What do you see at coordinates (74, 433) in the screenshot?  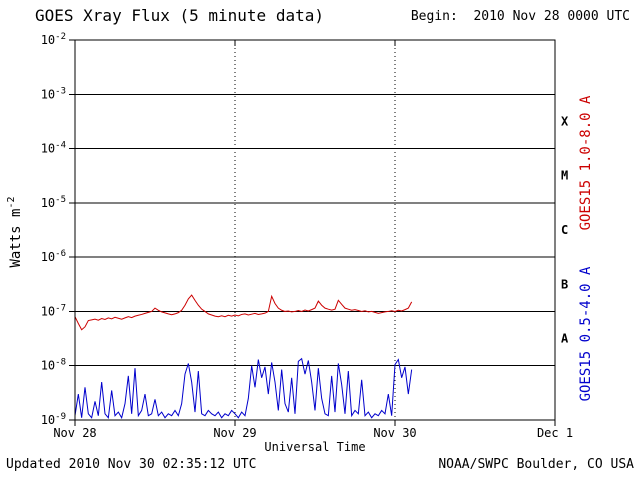 I see `x-tick-label: Nov 28` at bounding box center [74, 433].